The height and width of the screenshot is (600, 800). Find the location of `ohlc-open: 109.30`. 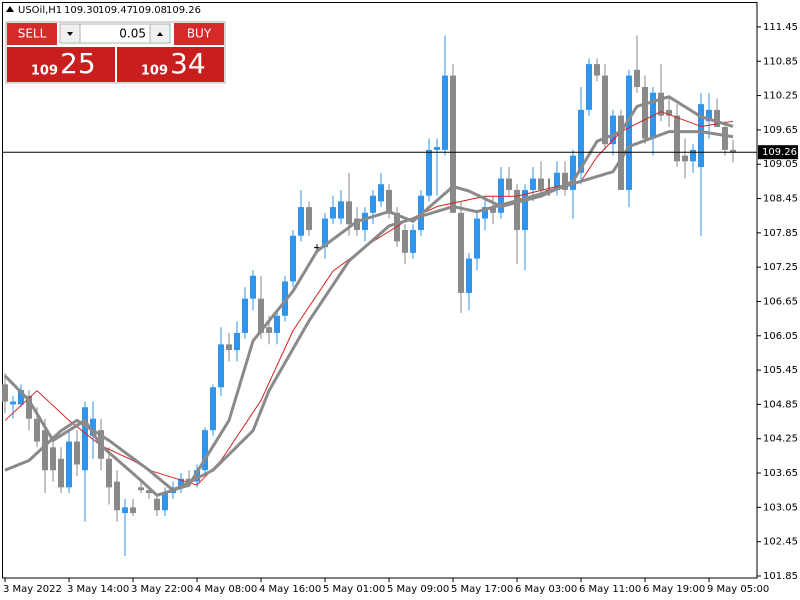

ohlc-open: 109.30 is located at coordinates (81, 10).